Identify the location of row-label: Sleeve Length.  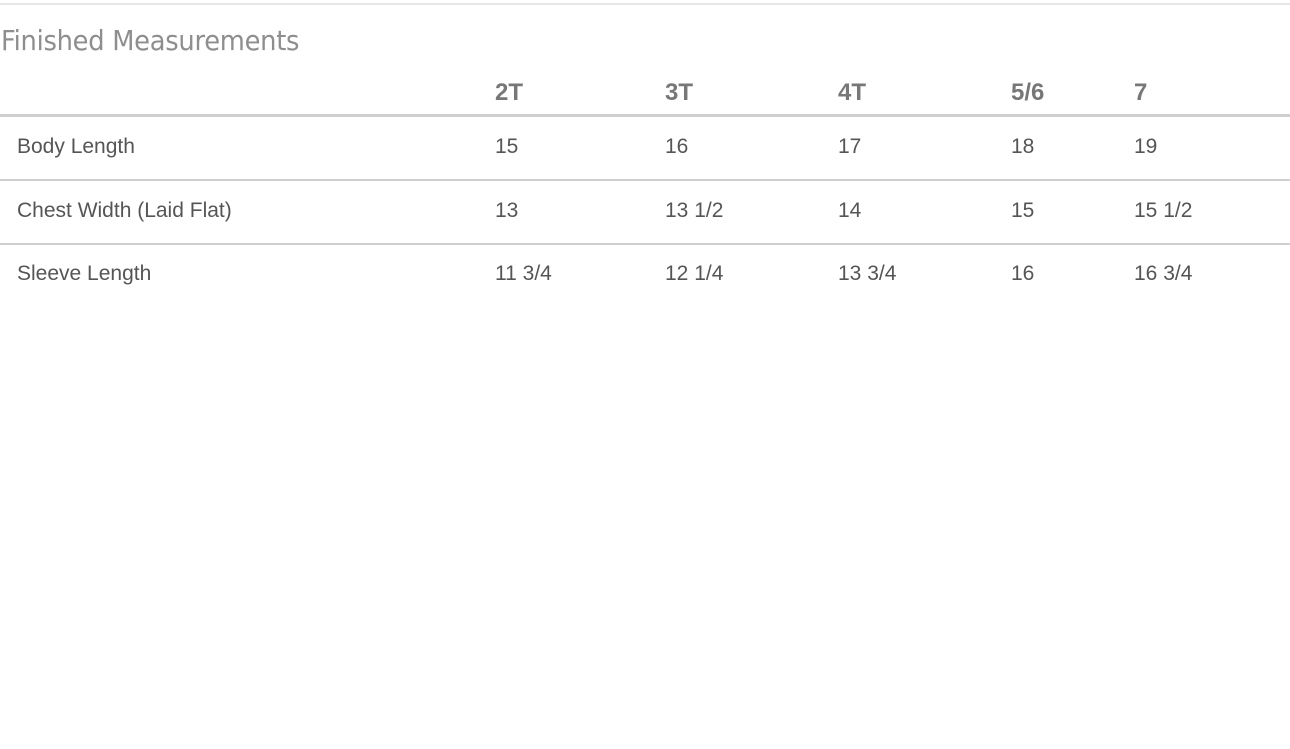
(84, 273).